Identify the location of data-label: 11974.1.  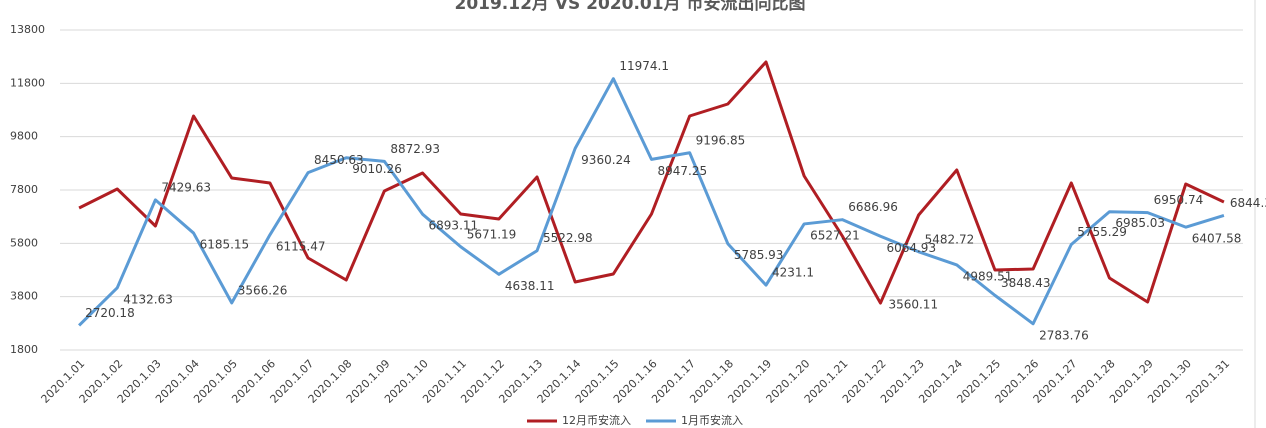
(644, 66).